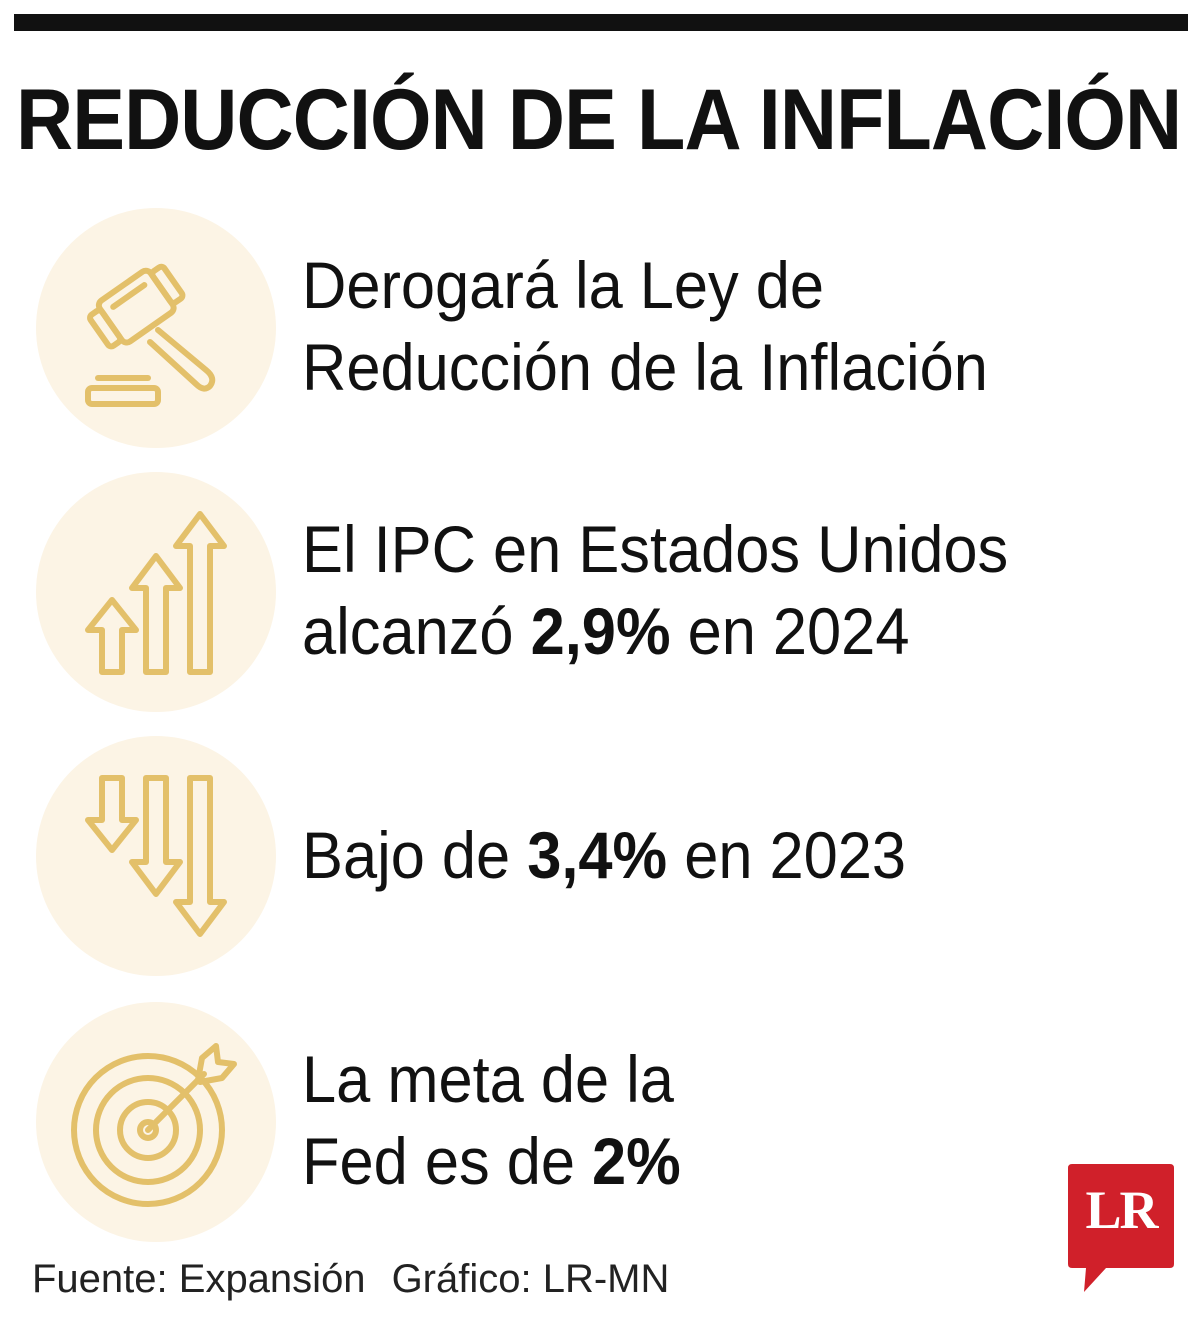 The width and height of the screenshot is (1200, 1320). I want to click on arrows-up-icon-badge, so click(156, 592).